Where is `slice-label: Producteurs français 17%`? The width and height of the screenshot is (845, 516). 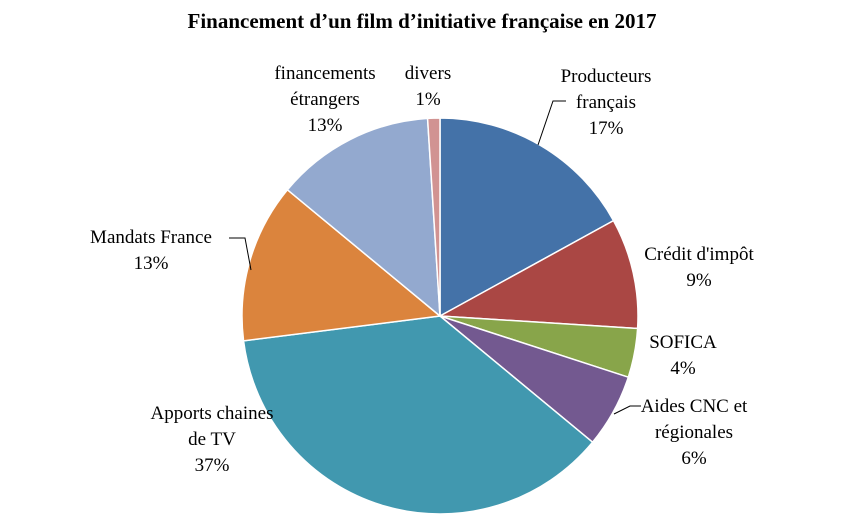 slice-label: Producteurs français 17% is located at coordinates (606, 102).